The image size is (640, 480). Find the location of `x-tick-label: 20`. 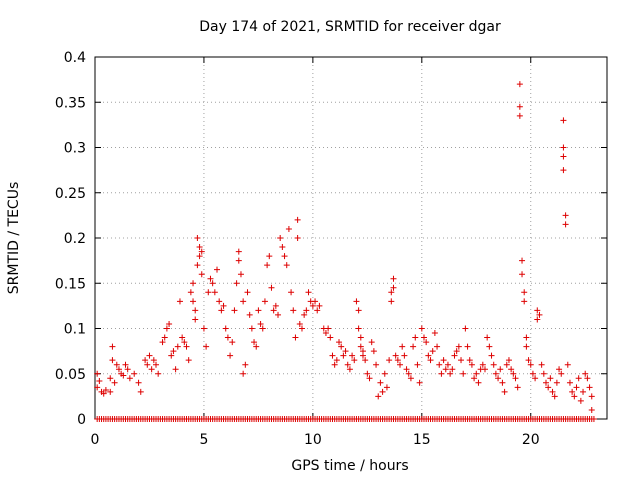

x-tick-label: 20 is located at coordinates (531, 440).